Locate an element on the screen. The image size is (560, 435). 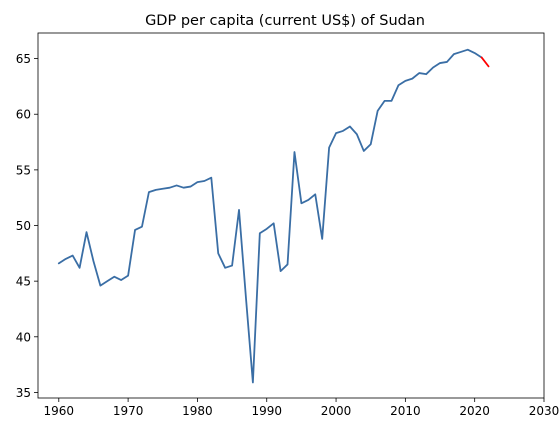
y-tick-label: 55 is located at coordinates (23, 170).